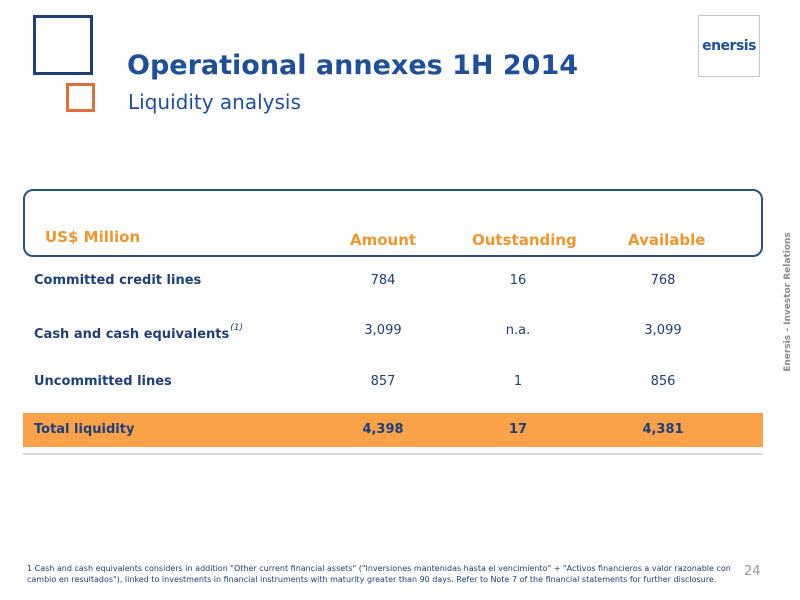 This screenshot has width=800, height=600. What do you see at coordinates (138, 332) in the screenshot?
I see `row-label: Cash and cash equivalents(1)` at bounding box center [138, 332].